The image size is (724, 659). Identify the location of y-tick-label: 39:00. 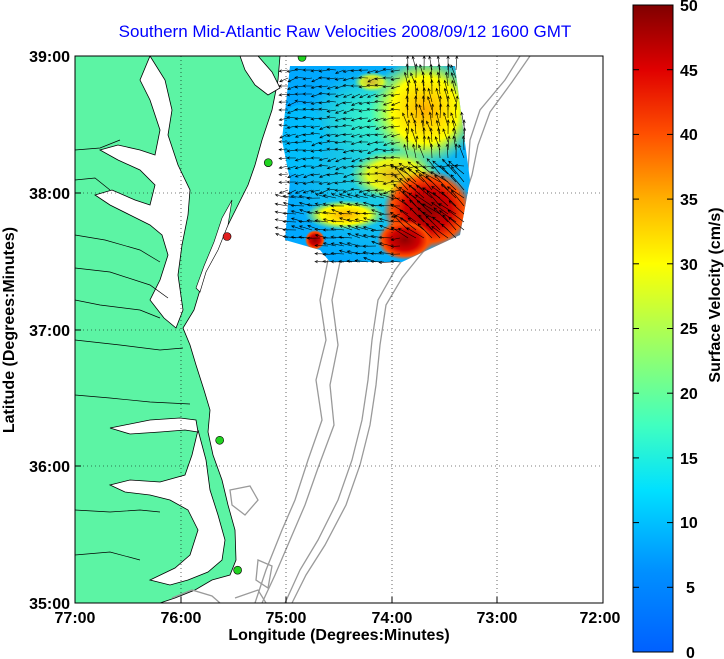
(49, 57).